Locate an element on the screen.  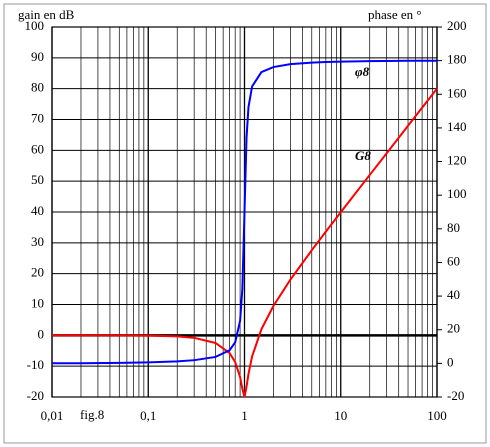
y-tick-label: 20 is located at coordinates (37, 272).